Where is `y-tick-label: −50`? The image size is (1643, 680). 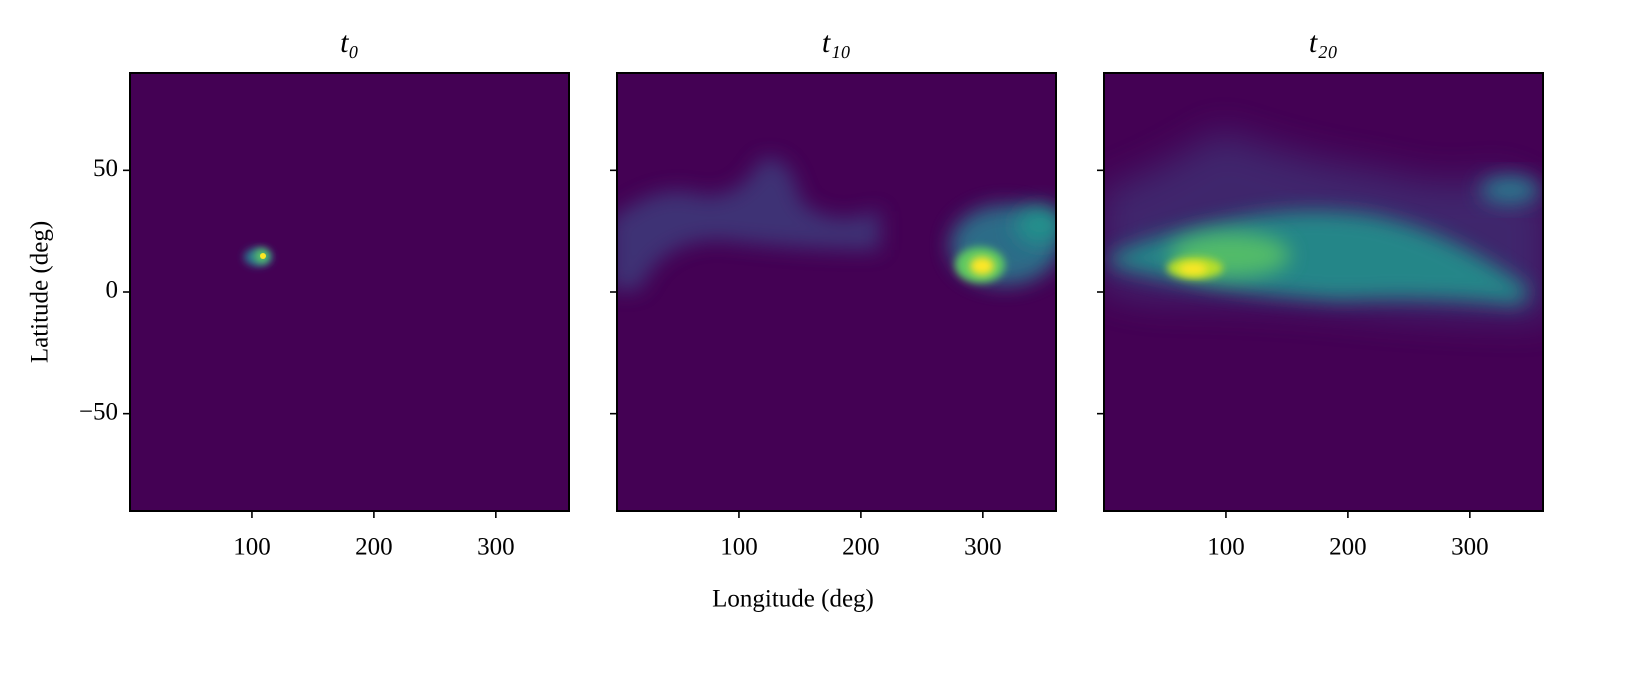 y-tick-label: −50 is located at coordinates (98, 411).